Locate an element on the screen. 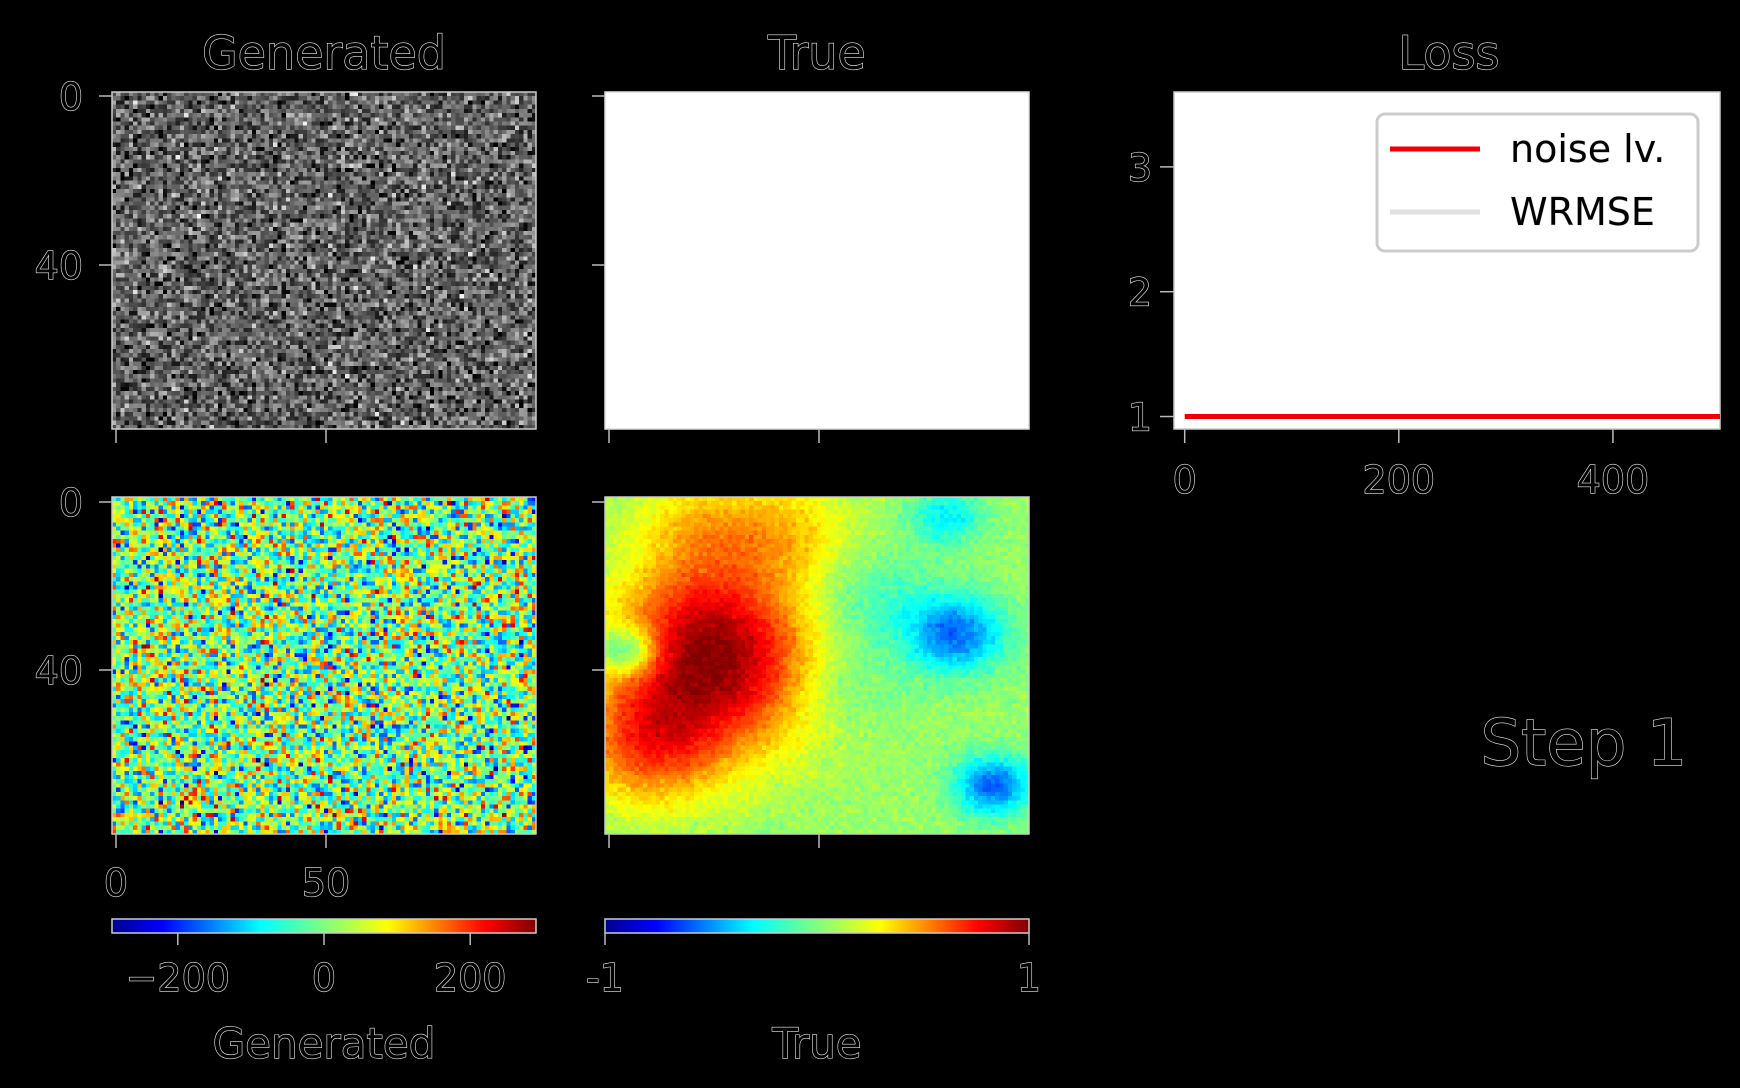  true-field-jet-image is located at coordinates (817, 665).